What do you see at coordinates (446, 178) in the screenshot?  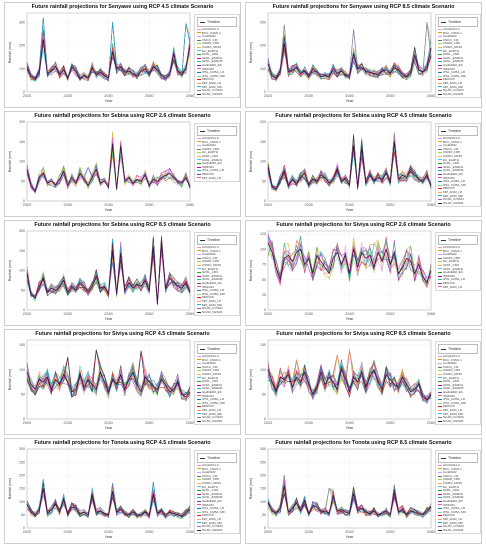 I see `legend-entry: INMCM4` at bounding box center [446, 178].